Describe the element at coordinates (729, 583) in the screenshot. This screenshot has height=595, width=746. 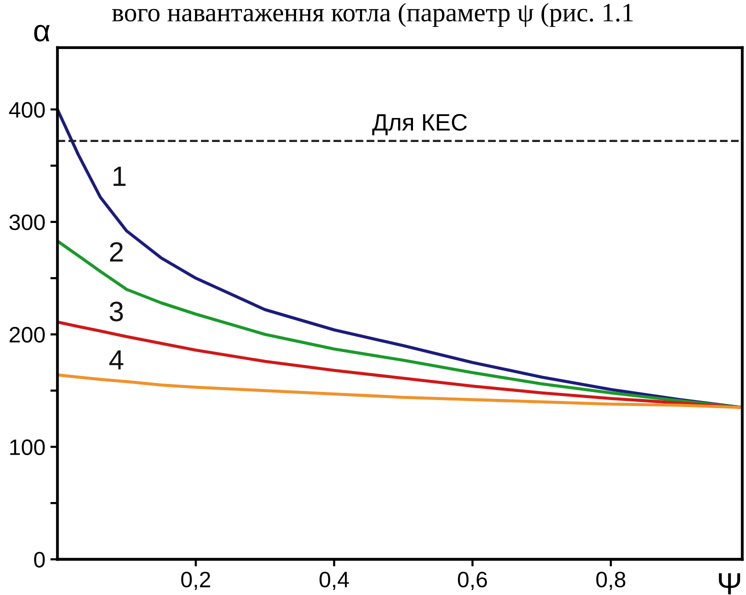
I see `x-axis-title: Ψ` at that location.